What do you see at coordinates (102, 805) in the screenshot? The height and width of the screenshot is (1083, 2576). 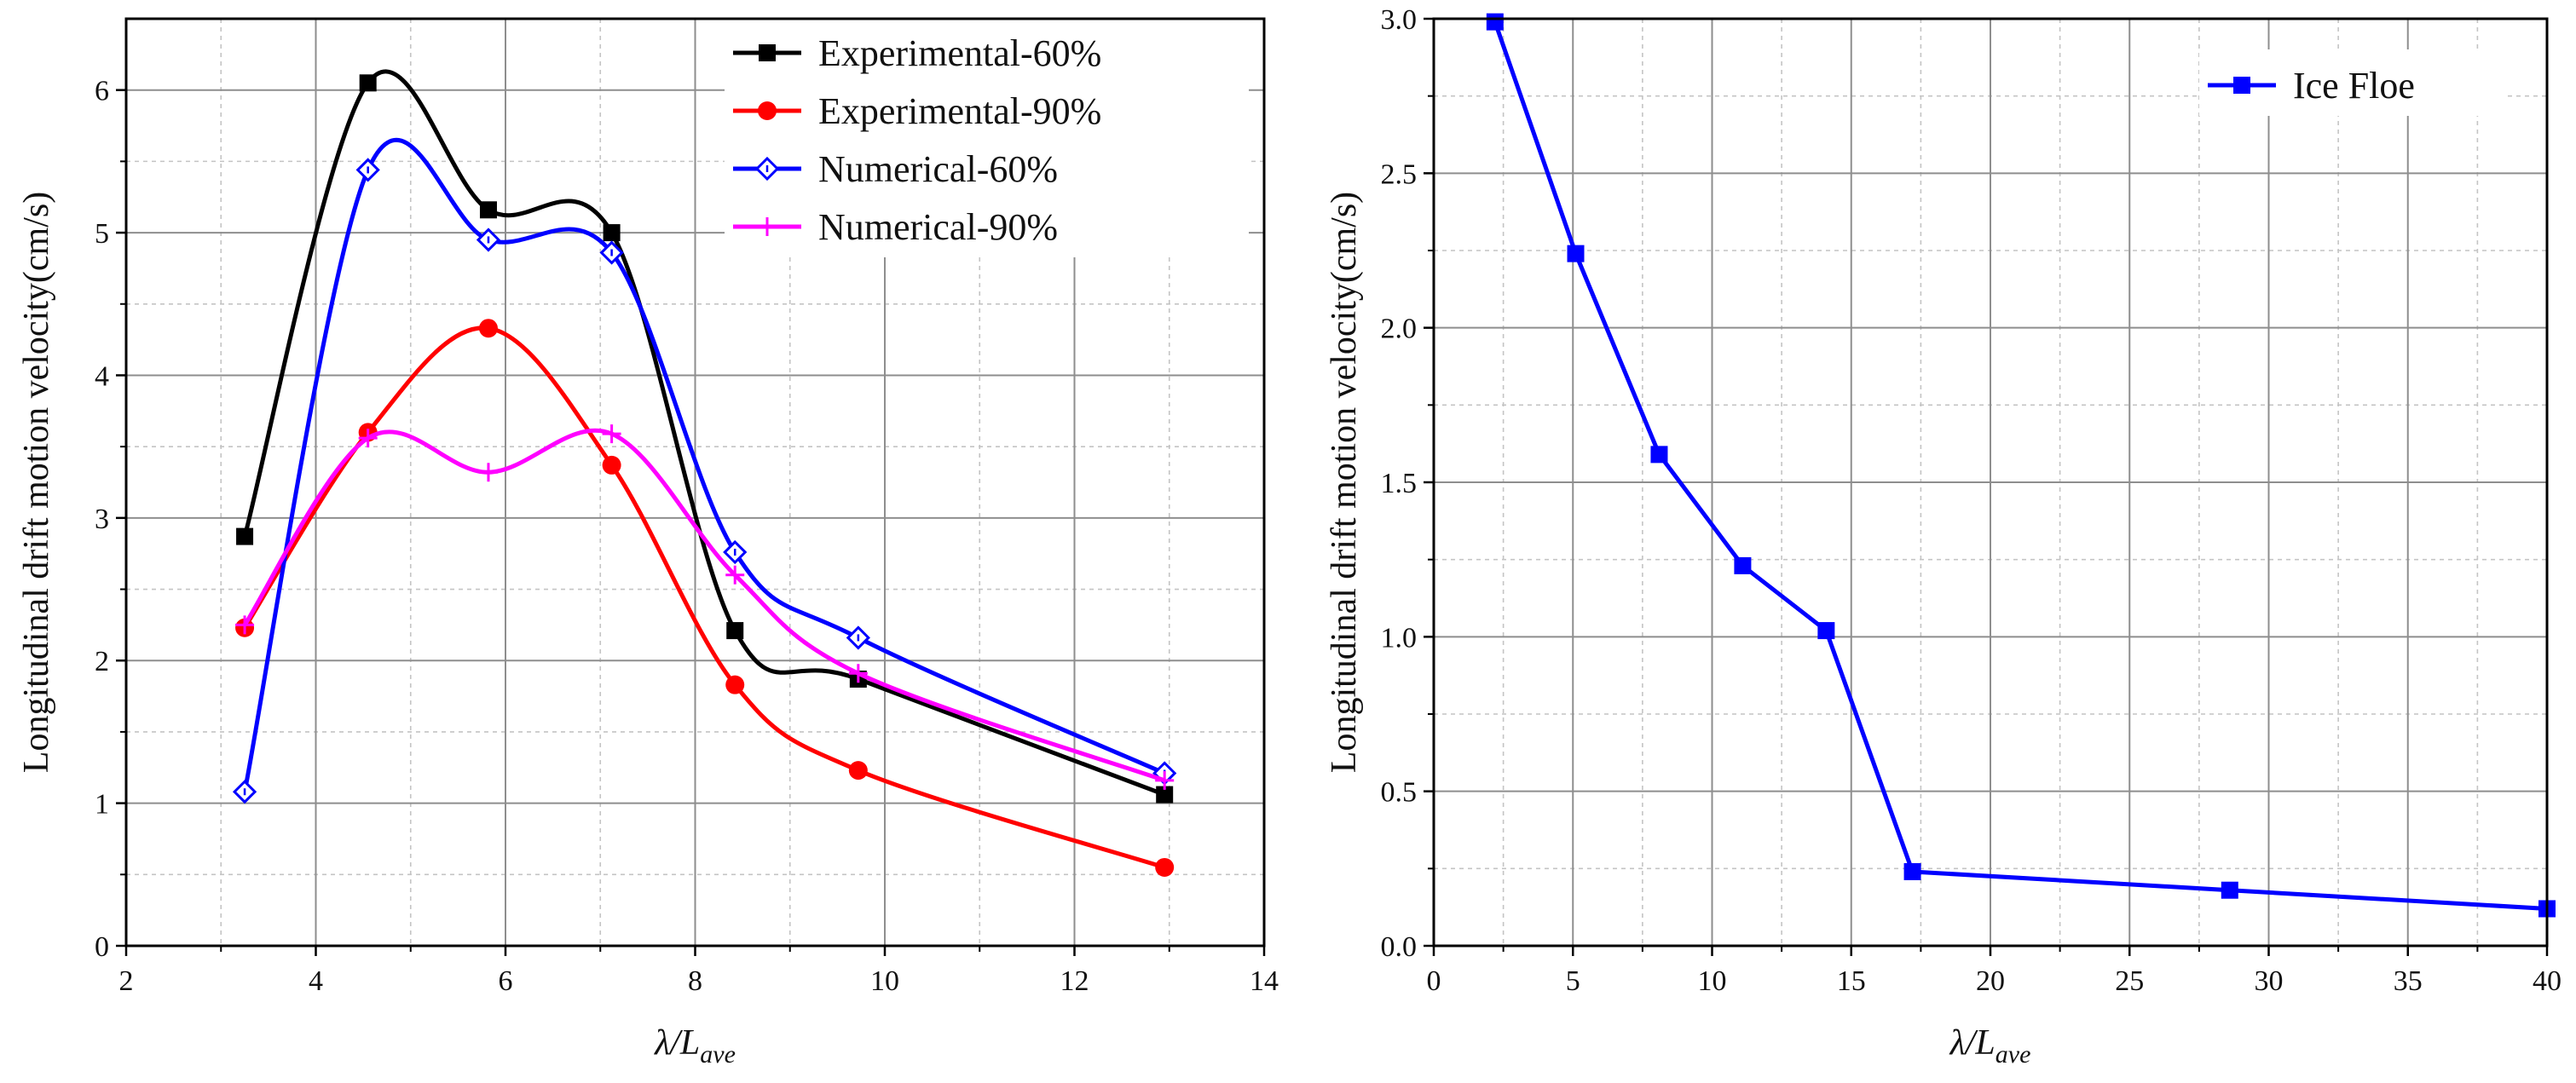 I see `y-tick-label: 1` at bounding box center [102, 805].